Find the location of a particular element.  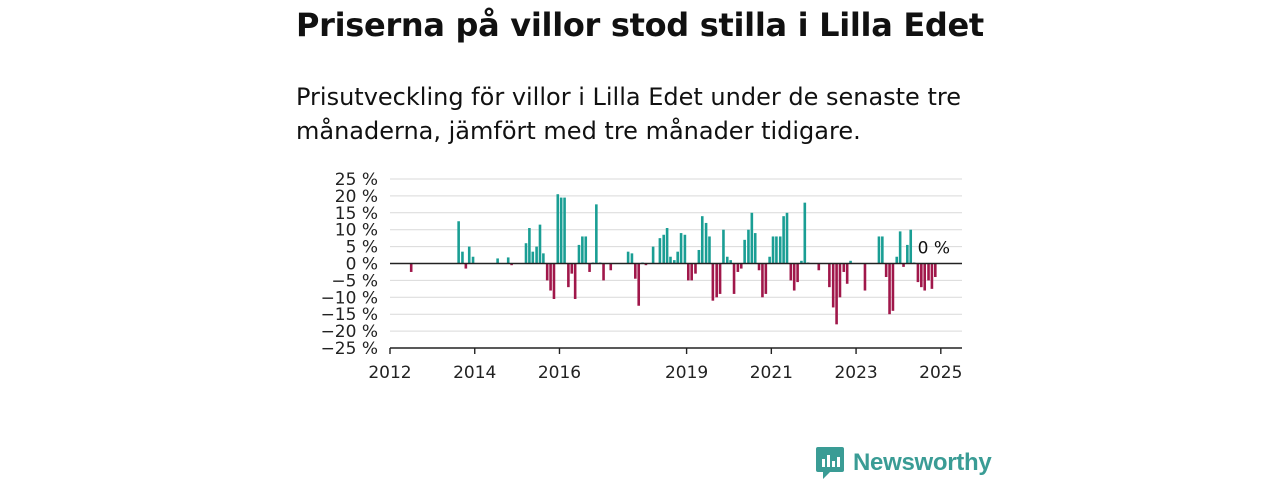

y-tick-label: −25 % is located at coordinates (349, 349).